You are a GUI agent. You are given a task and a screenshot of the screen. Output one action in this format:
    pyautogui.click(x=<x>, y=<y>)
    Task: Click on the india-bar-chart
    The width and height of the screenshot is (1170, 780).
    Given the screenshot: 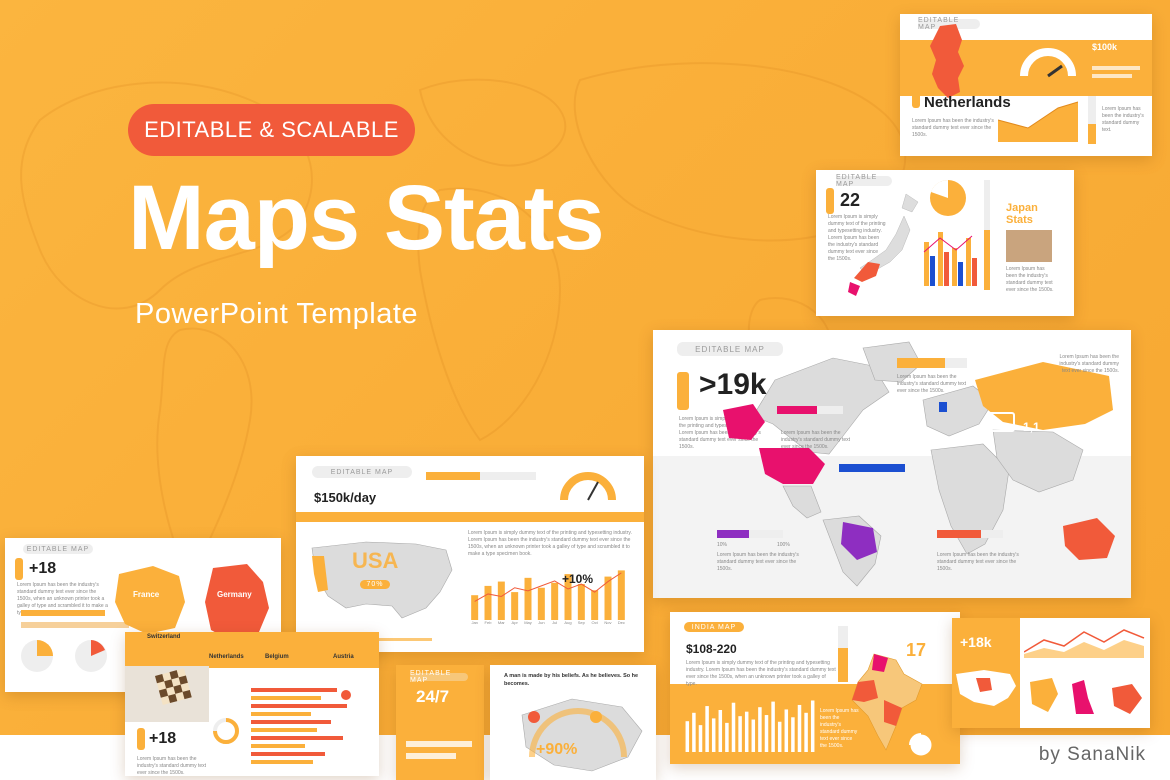 What is the action you would take?
    pyautogui.click(x=750, y=726)
    